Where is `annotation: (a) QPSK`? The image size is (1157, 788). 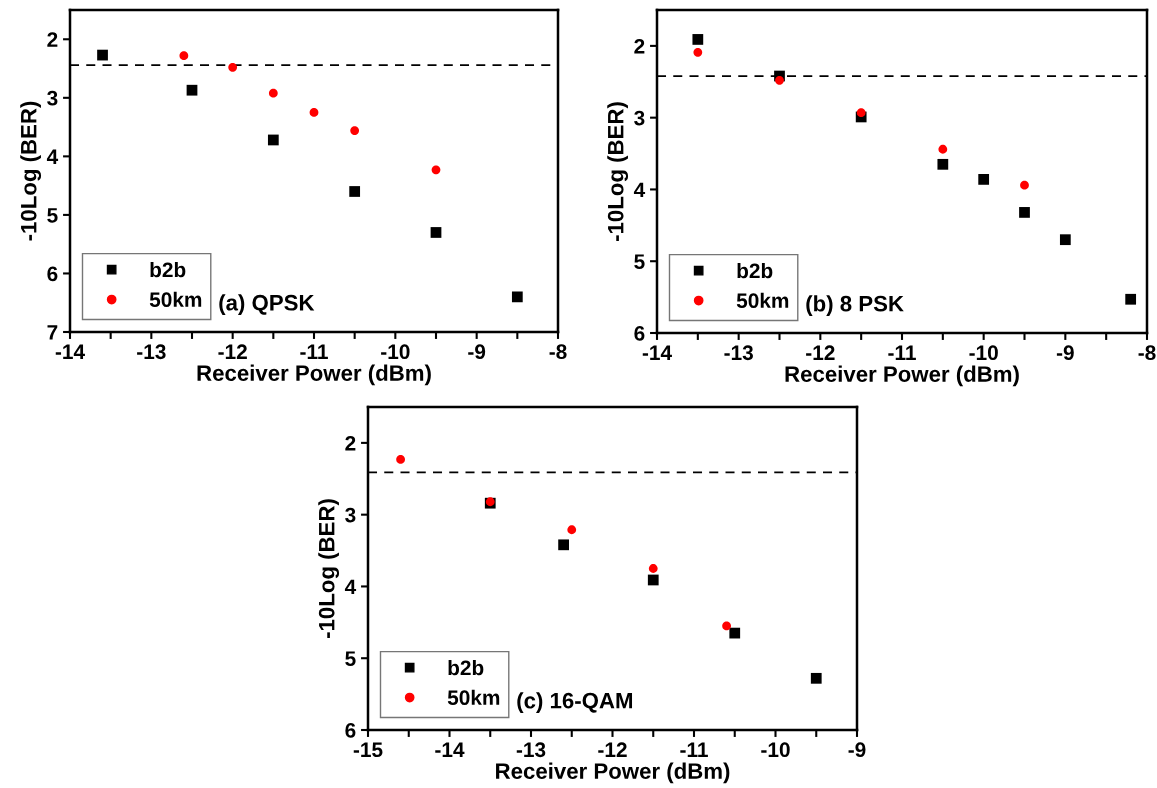 annotation: (a) QPSK is located at coordinates (267, 304).